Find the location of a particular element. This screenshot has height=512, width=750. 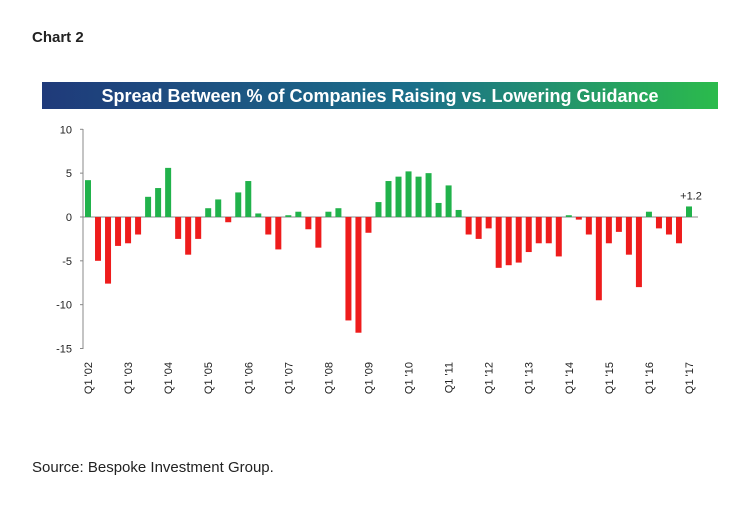

header: Chart 2 is located at coordinates (58, 37).